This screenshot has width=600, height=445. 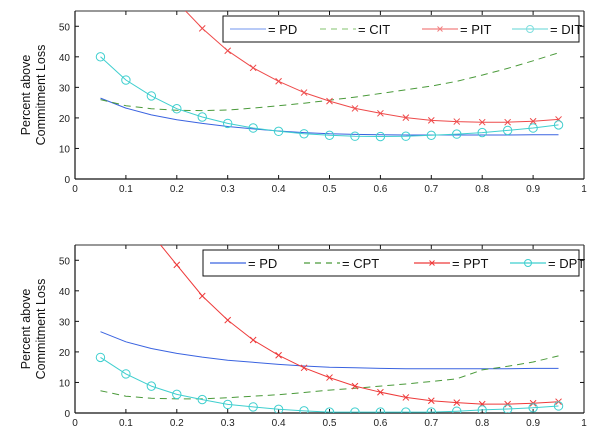 I want to click on legend-label-dit: = DIT, so click(x=566, y=29).